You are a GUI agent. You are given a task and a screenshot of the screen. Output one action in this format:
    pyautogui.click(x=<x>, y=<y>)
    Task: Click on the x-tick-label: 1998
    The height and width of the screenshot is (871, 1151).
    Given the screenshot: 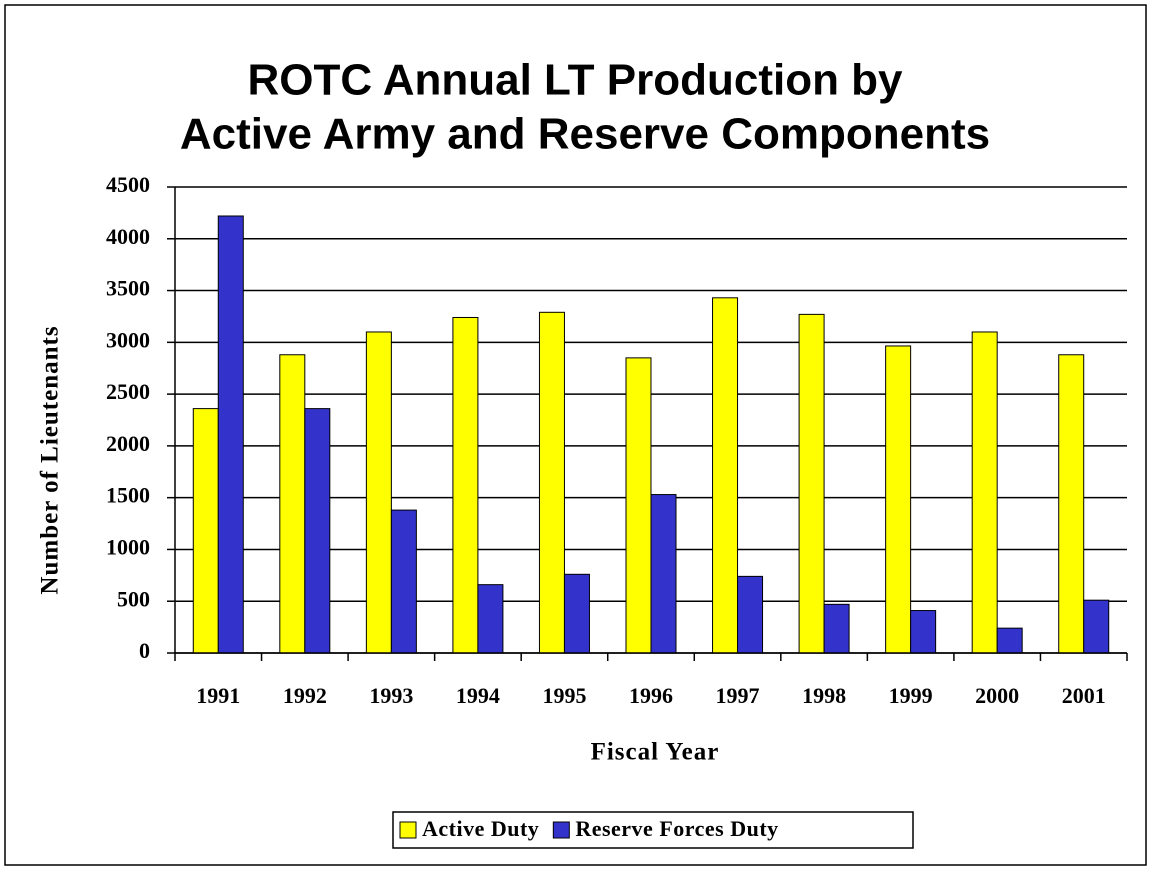 What is the action you would take?
    pyautogui.click(x=824, y=695)
    